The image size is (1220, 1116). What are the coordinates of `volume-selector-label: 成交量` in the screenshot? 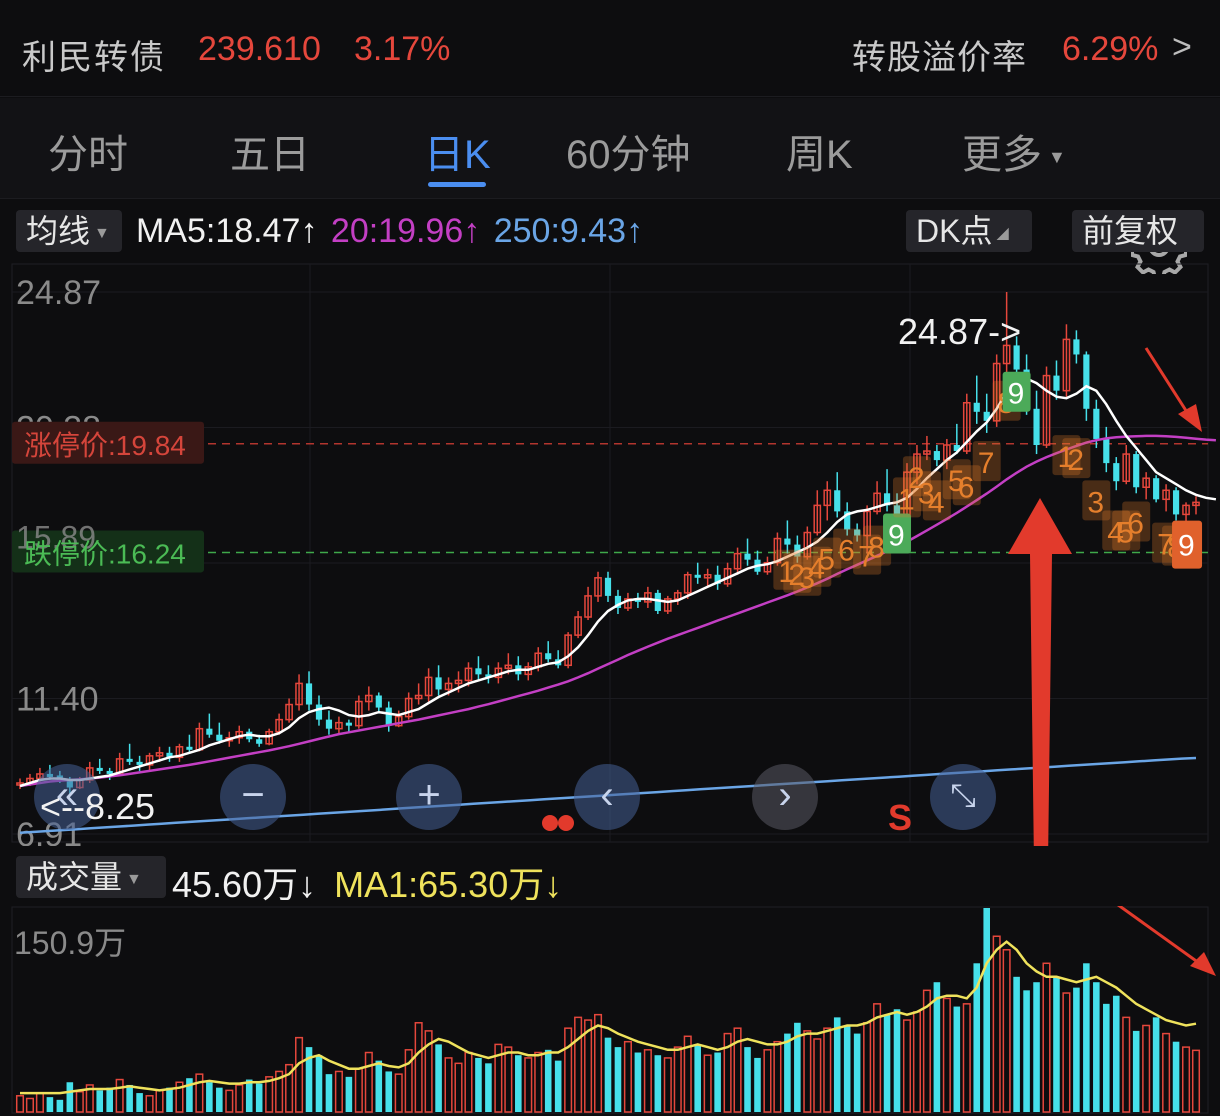 It's located at (74, 877).